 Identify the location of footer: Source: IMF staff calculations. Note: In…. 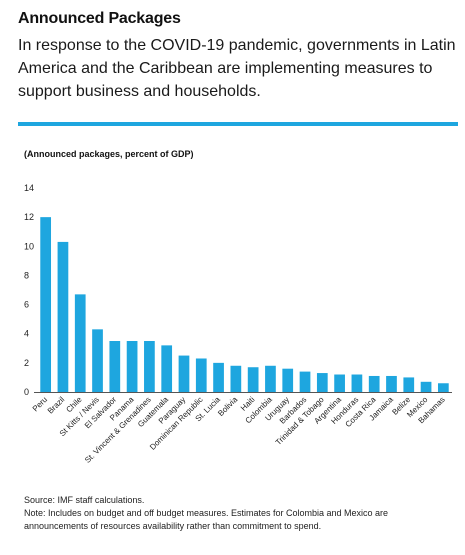
(236, 513).